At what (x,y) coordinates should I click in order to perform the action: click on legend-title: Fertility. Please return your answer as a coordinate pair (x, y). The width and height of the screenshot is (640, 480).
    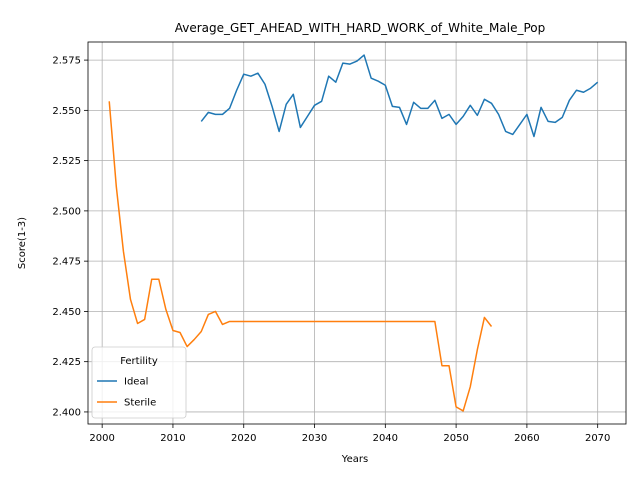
    Looking at the image, I should click on (139, 361).